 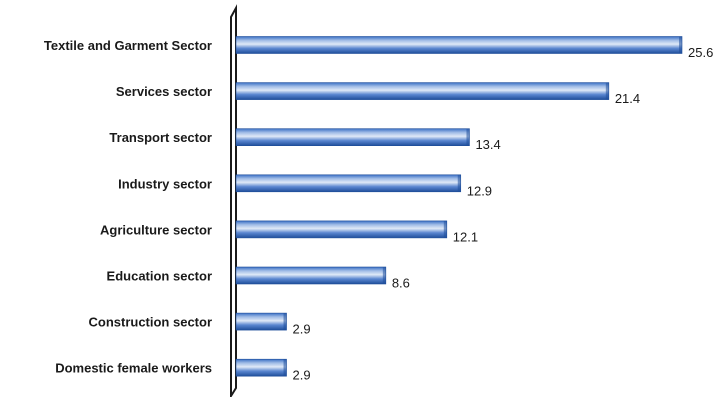 I want to click on value-label: 12.1, so click(x=465, y=236).